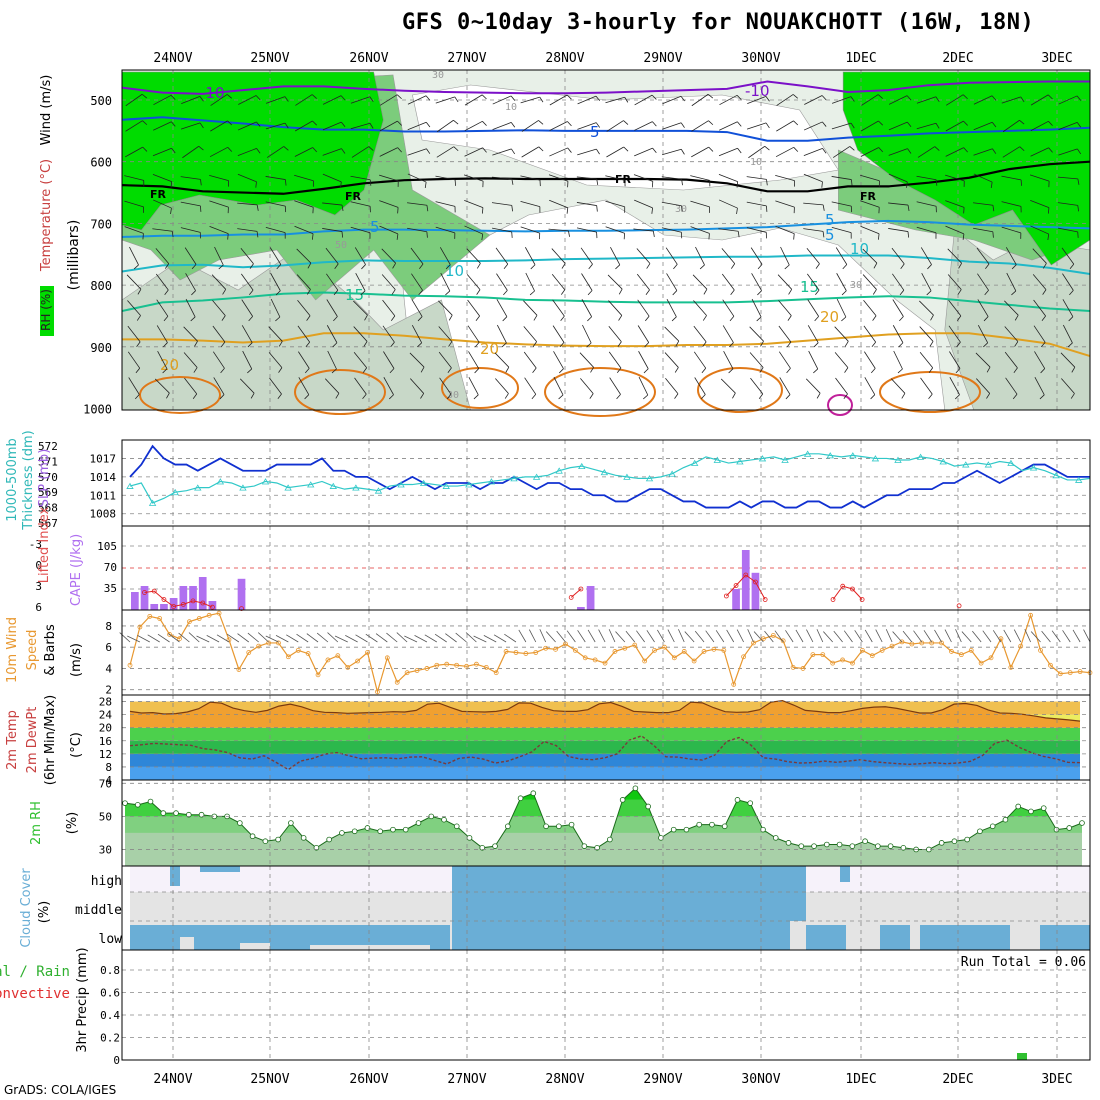 This screenshot has height=1100, width=1100. What do you see at coordinates (108, 668) in the screenshot?
I see `wind-tick: 4` at bounding box center [108, 668].